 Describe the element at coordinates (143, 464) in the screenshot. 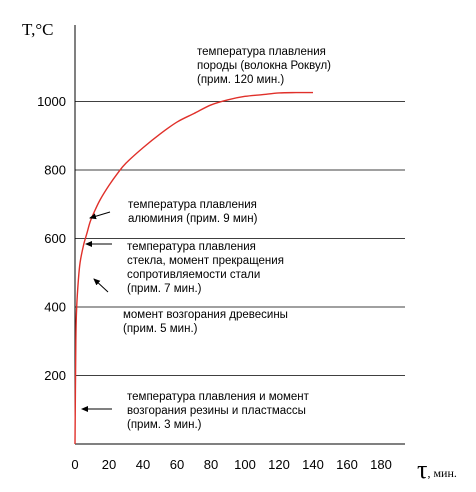

I see `x-tick-label: 40` at that location.